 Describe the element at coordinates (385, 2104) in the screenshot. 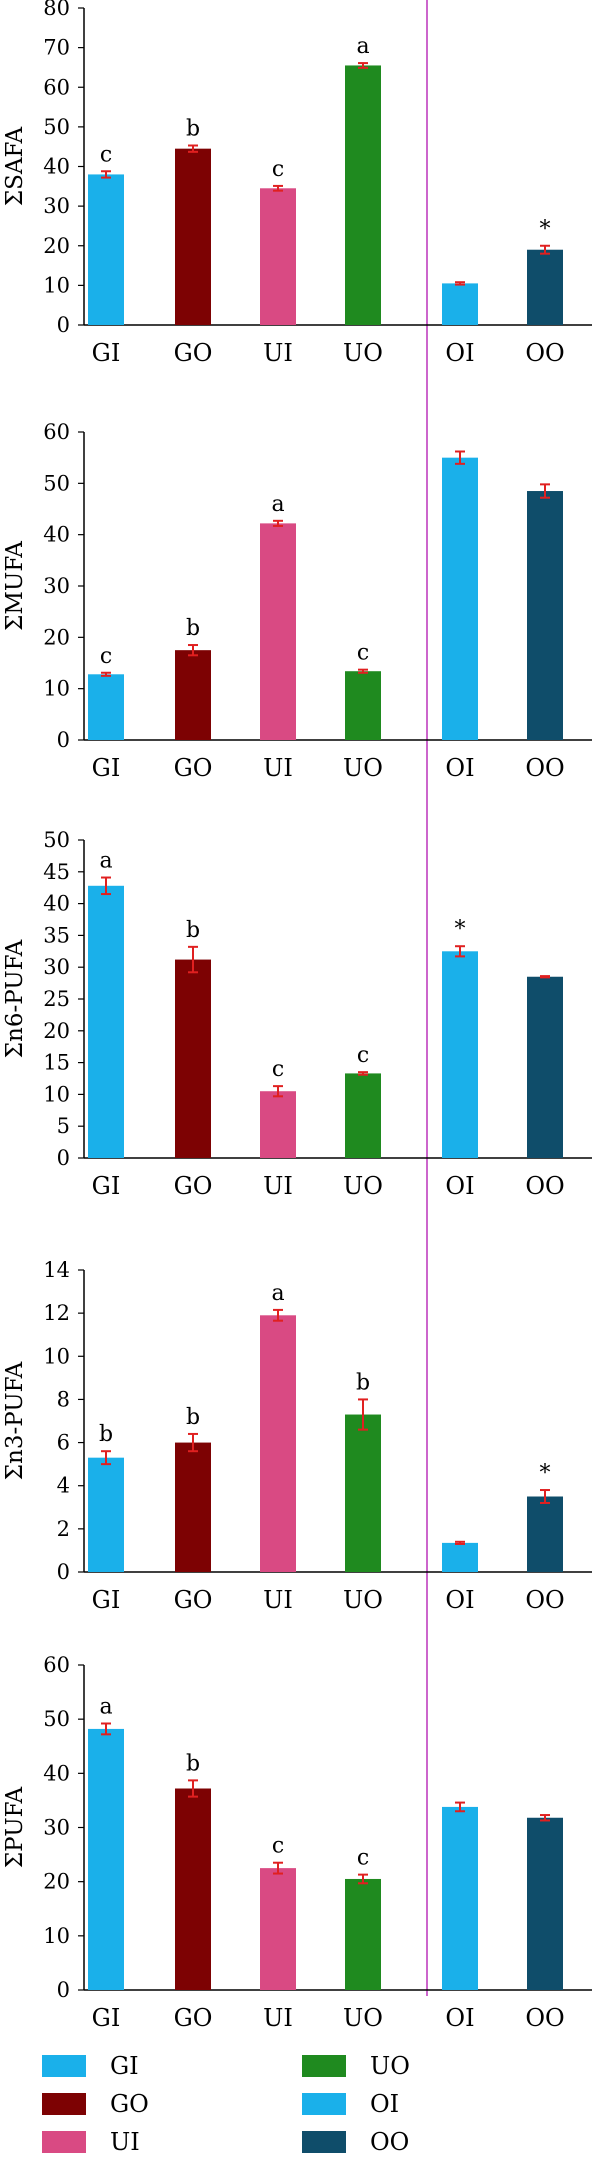

I see `legend-label-oi: OI` at that location.